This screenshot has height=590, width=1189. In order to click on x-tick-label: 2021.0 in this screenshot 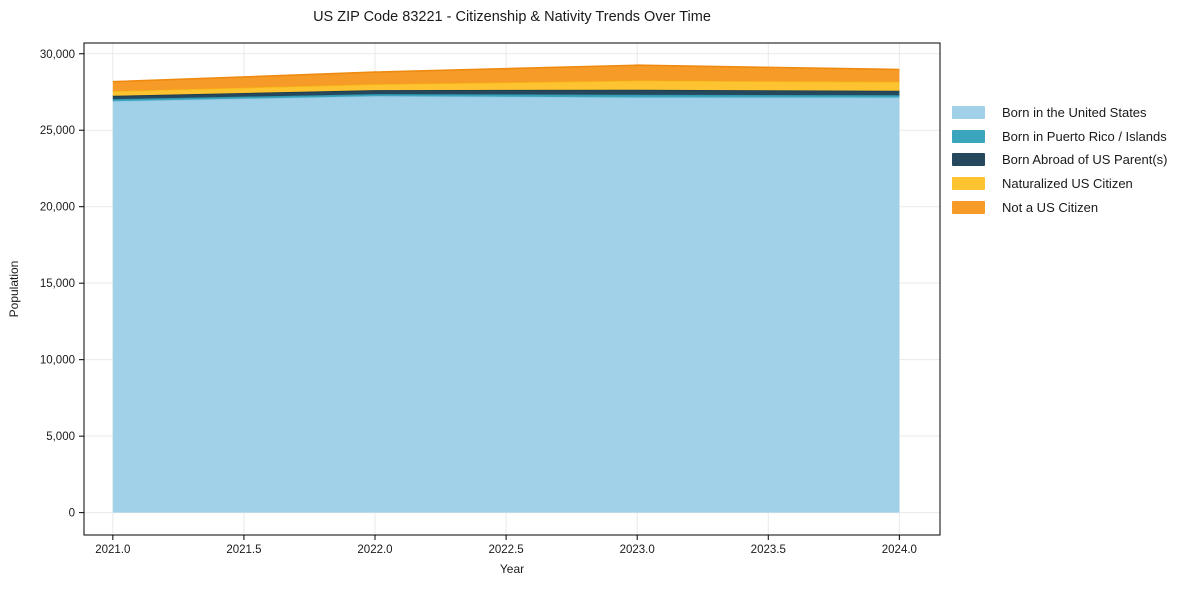, I will do `click(112, 550)`.